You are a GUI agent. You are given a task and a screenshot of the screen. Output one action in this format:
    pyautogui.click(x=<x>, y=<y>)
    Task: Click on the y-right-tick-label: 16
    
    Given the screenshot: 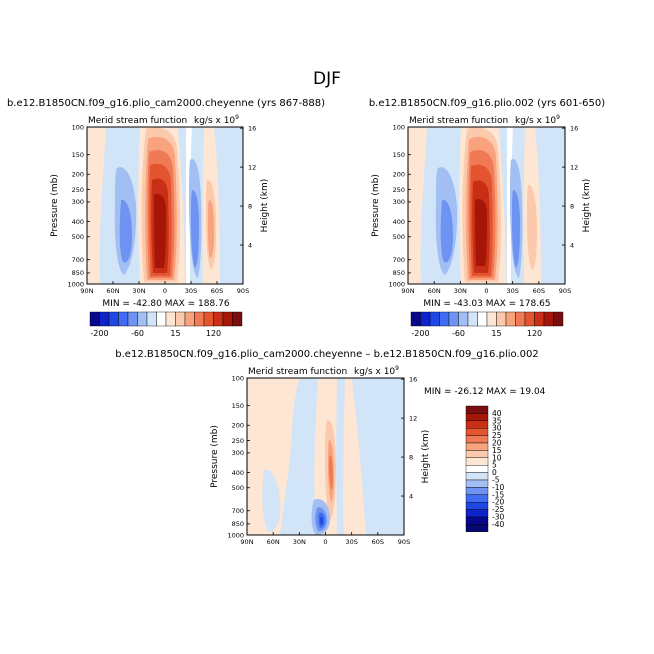 What is the action you would take?
    pyautogui.click(x=252, y=128)
    